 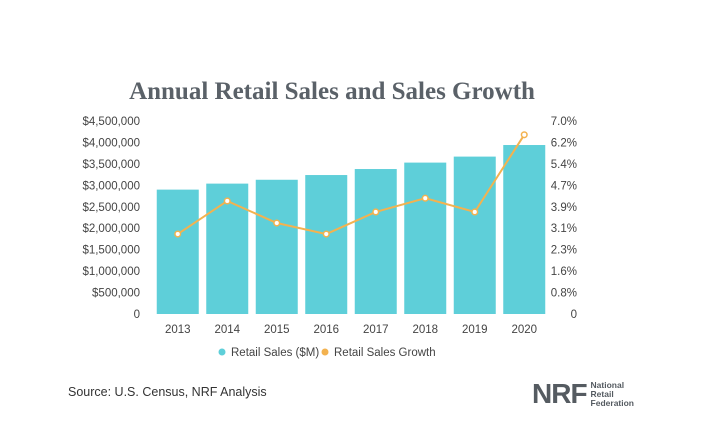 I want to click on right-tick-label: 4.7%, so click(x=564, y=186).